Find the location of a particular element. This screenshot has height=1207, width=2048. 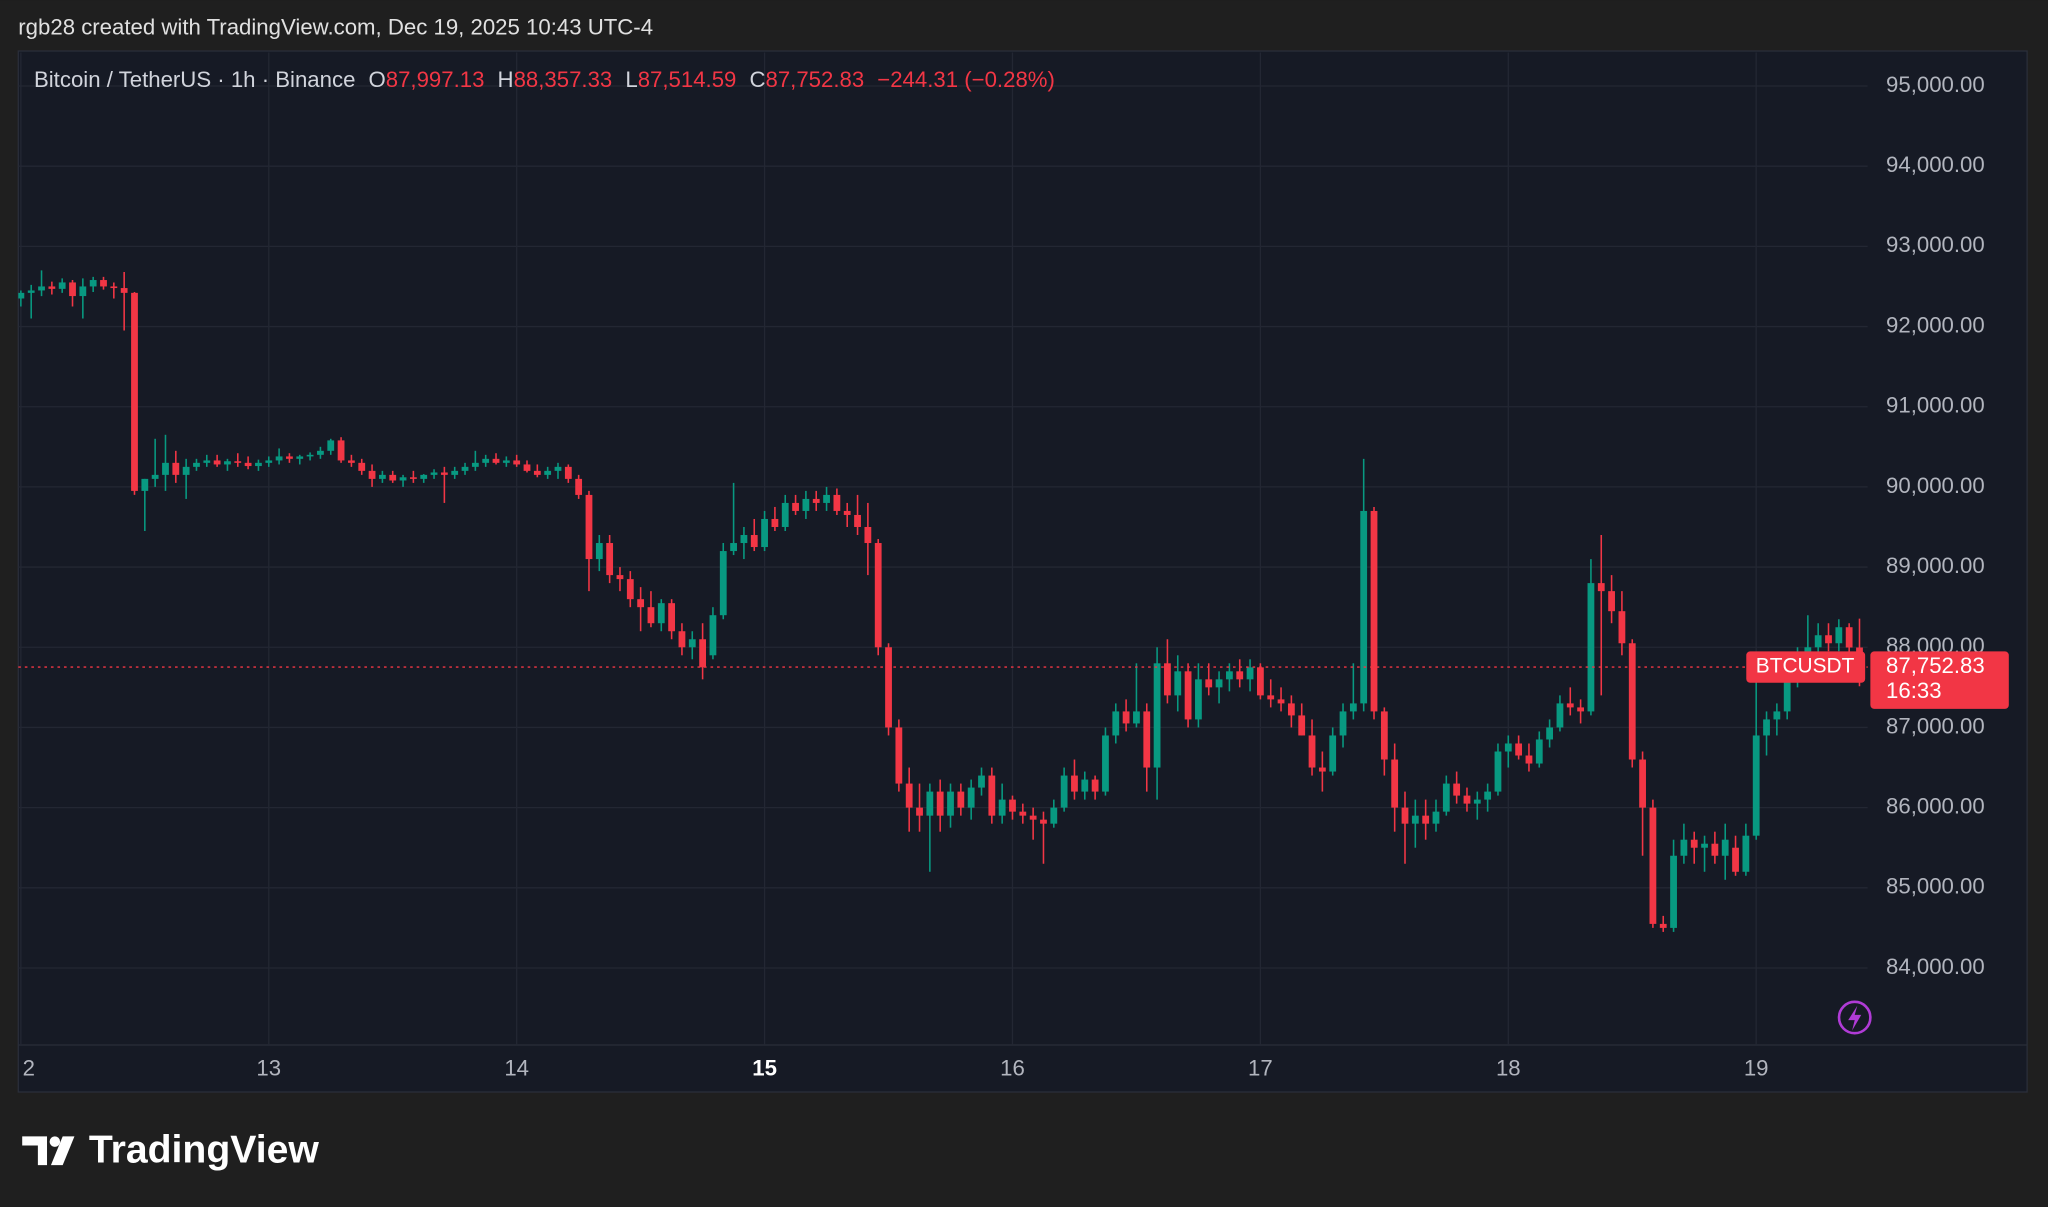

x-tick-label: 14 is located at coordinates (516, 1068).